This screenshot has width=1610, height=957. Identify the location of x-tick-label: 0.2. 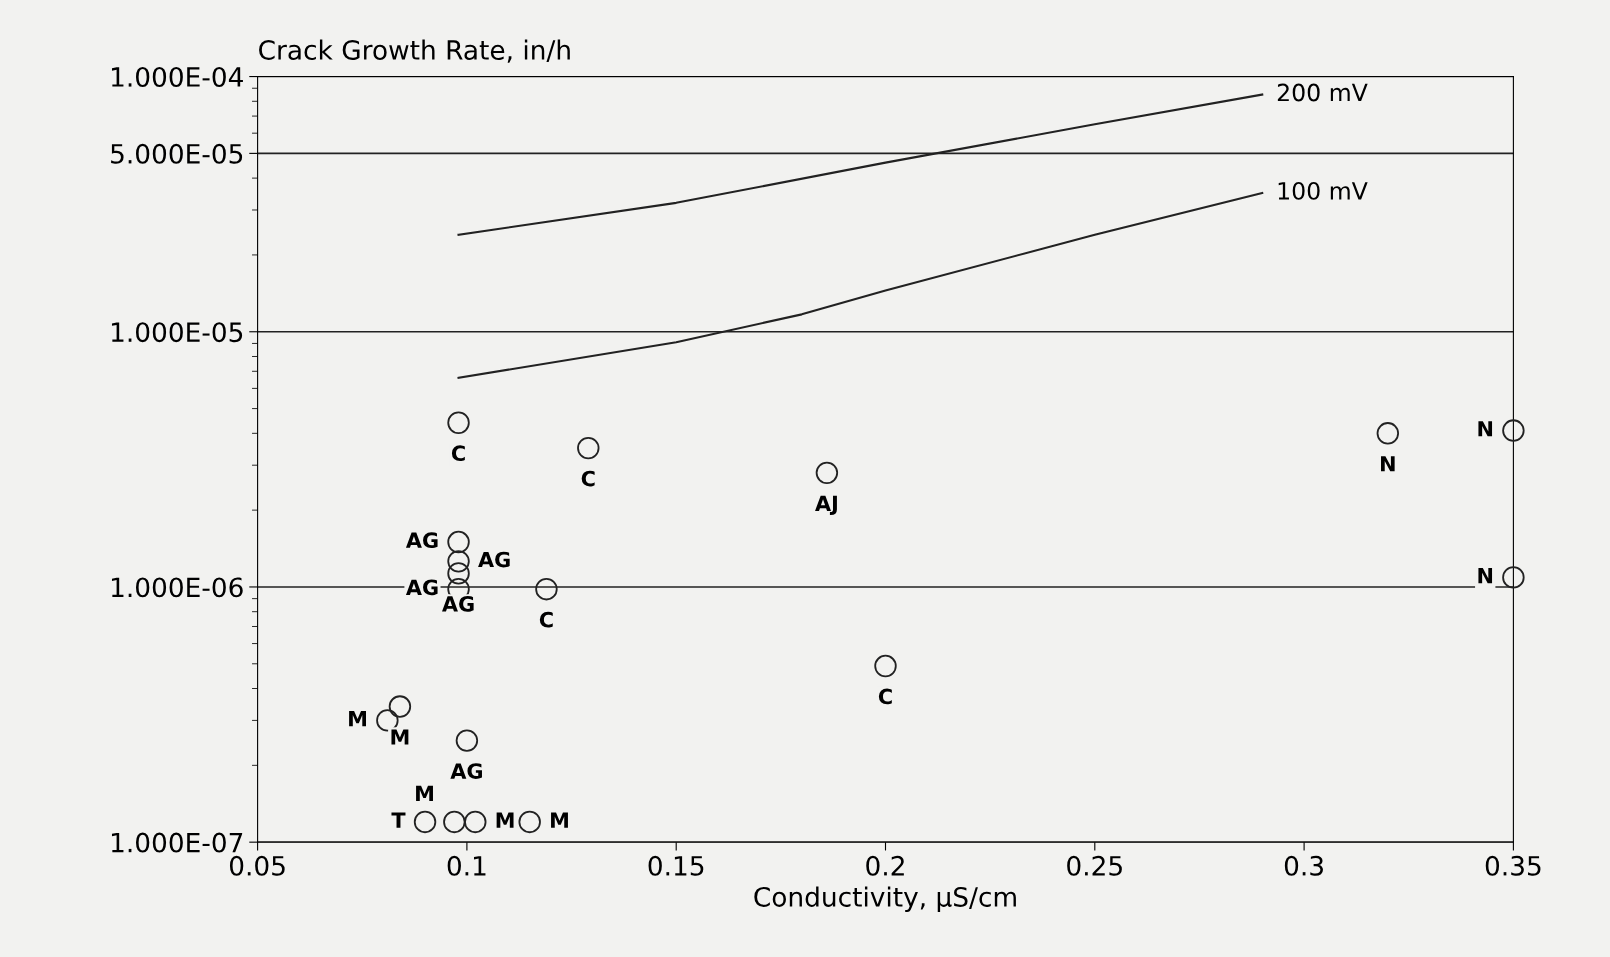
(885, 865).